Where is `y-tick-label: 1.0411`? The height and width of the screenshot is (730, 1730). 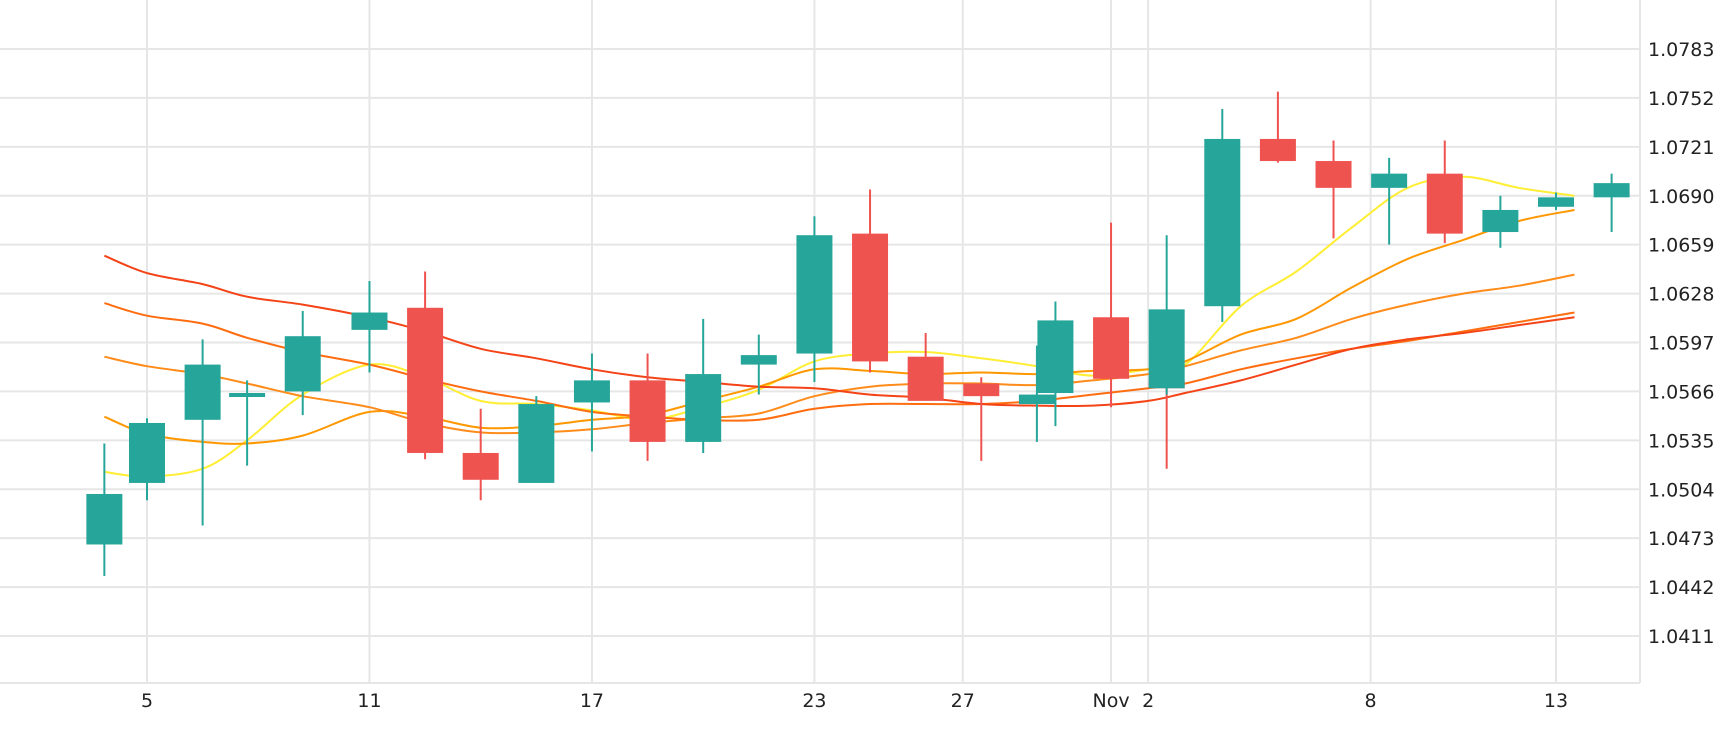 y-tick-label: 1.0411 is located at coordinates (1681, 637).